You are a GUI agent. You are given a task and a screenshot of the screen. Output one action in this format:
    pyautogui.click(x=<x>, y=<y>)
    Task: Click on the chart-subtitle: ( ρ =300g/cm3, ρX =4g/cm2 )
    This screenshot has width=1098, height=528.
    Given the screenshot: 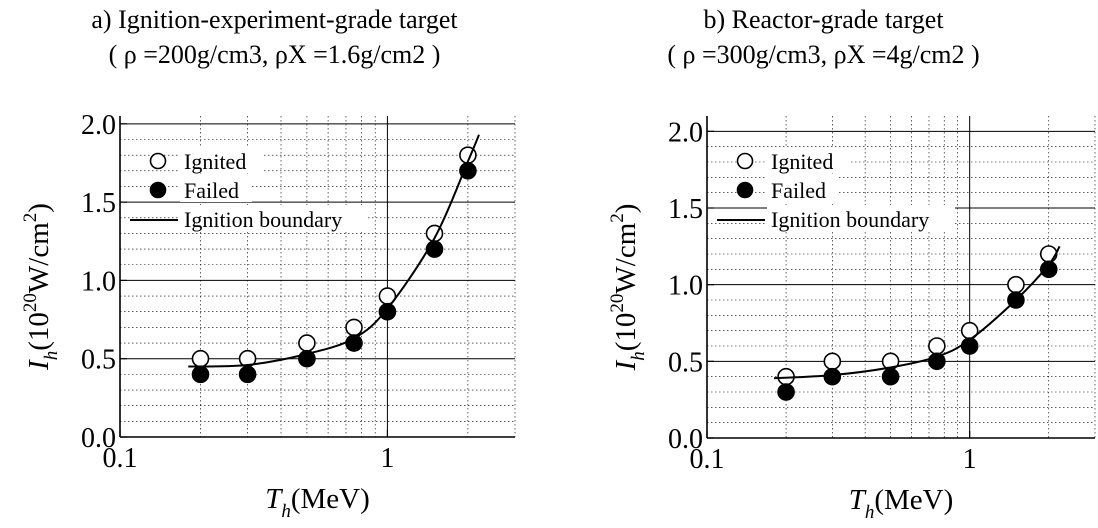 What is the action you would take?
    pyautogui.click(x=823, y=54)
    